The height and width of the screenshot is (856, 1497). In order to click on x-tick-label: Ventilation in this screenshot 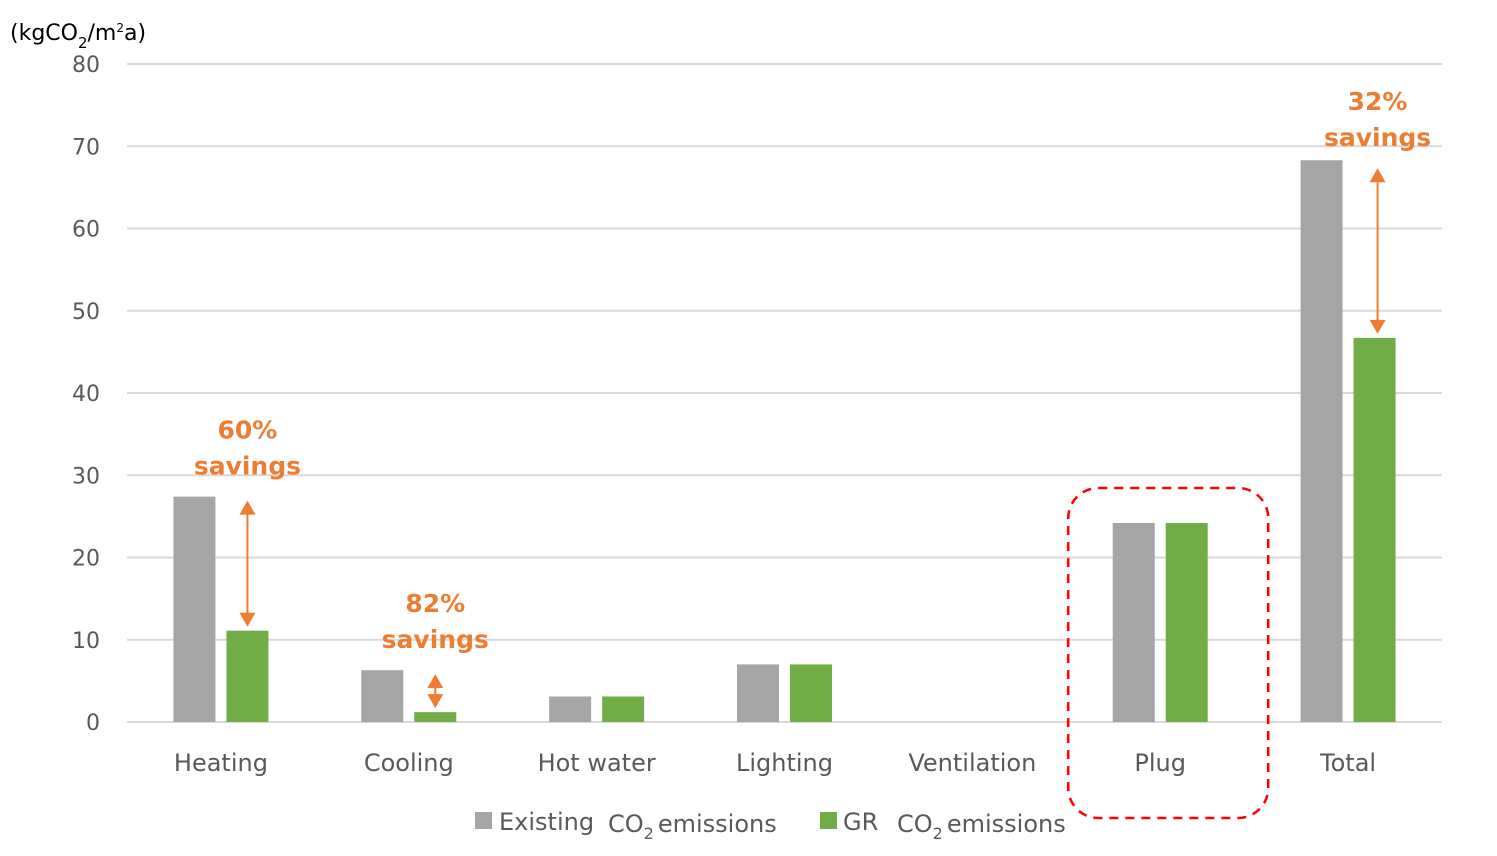, I will do `click(972, 763)`.